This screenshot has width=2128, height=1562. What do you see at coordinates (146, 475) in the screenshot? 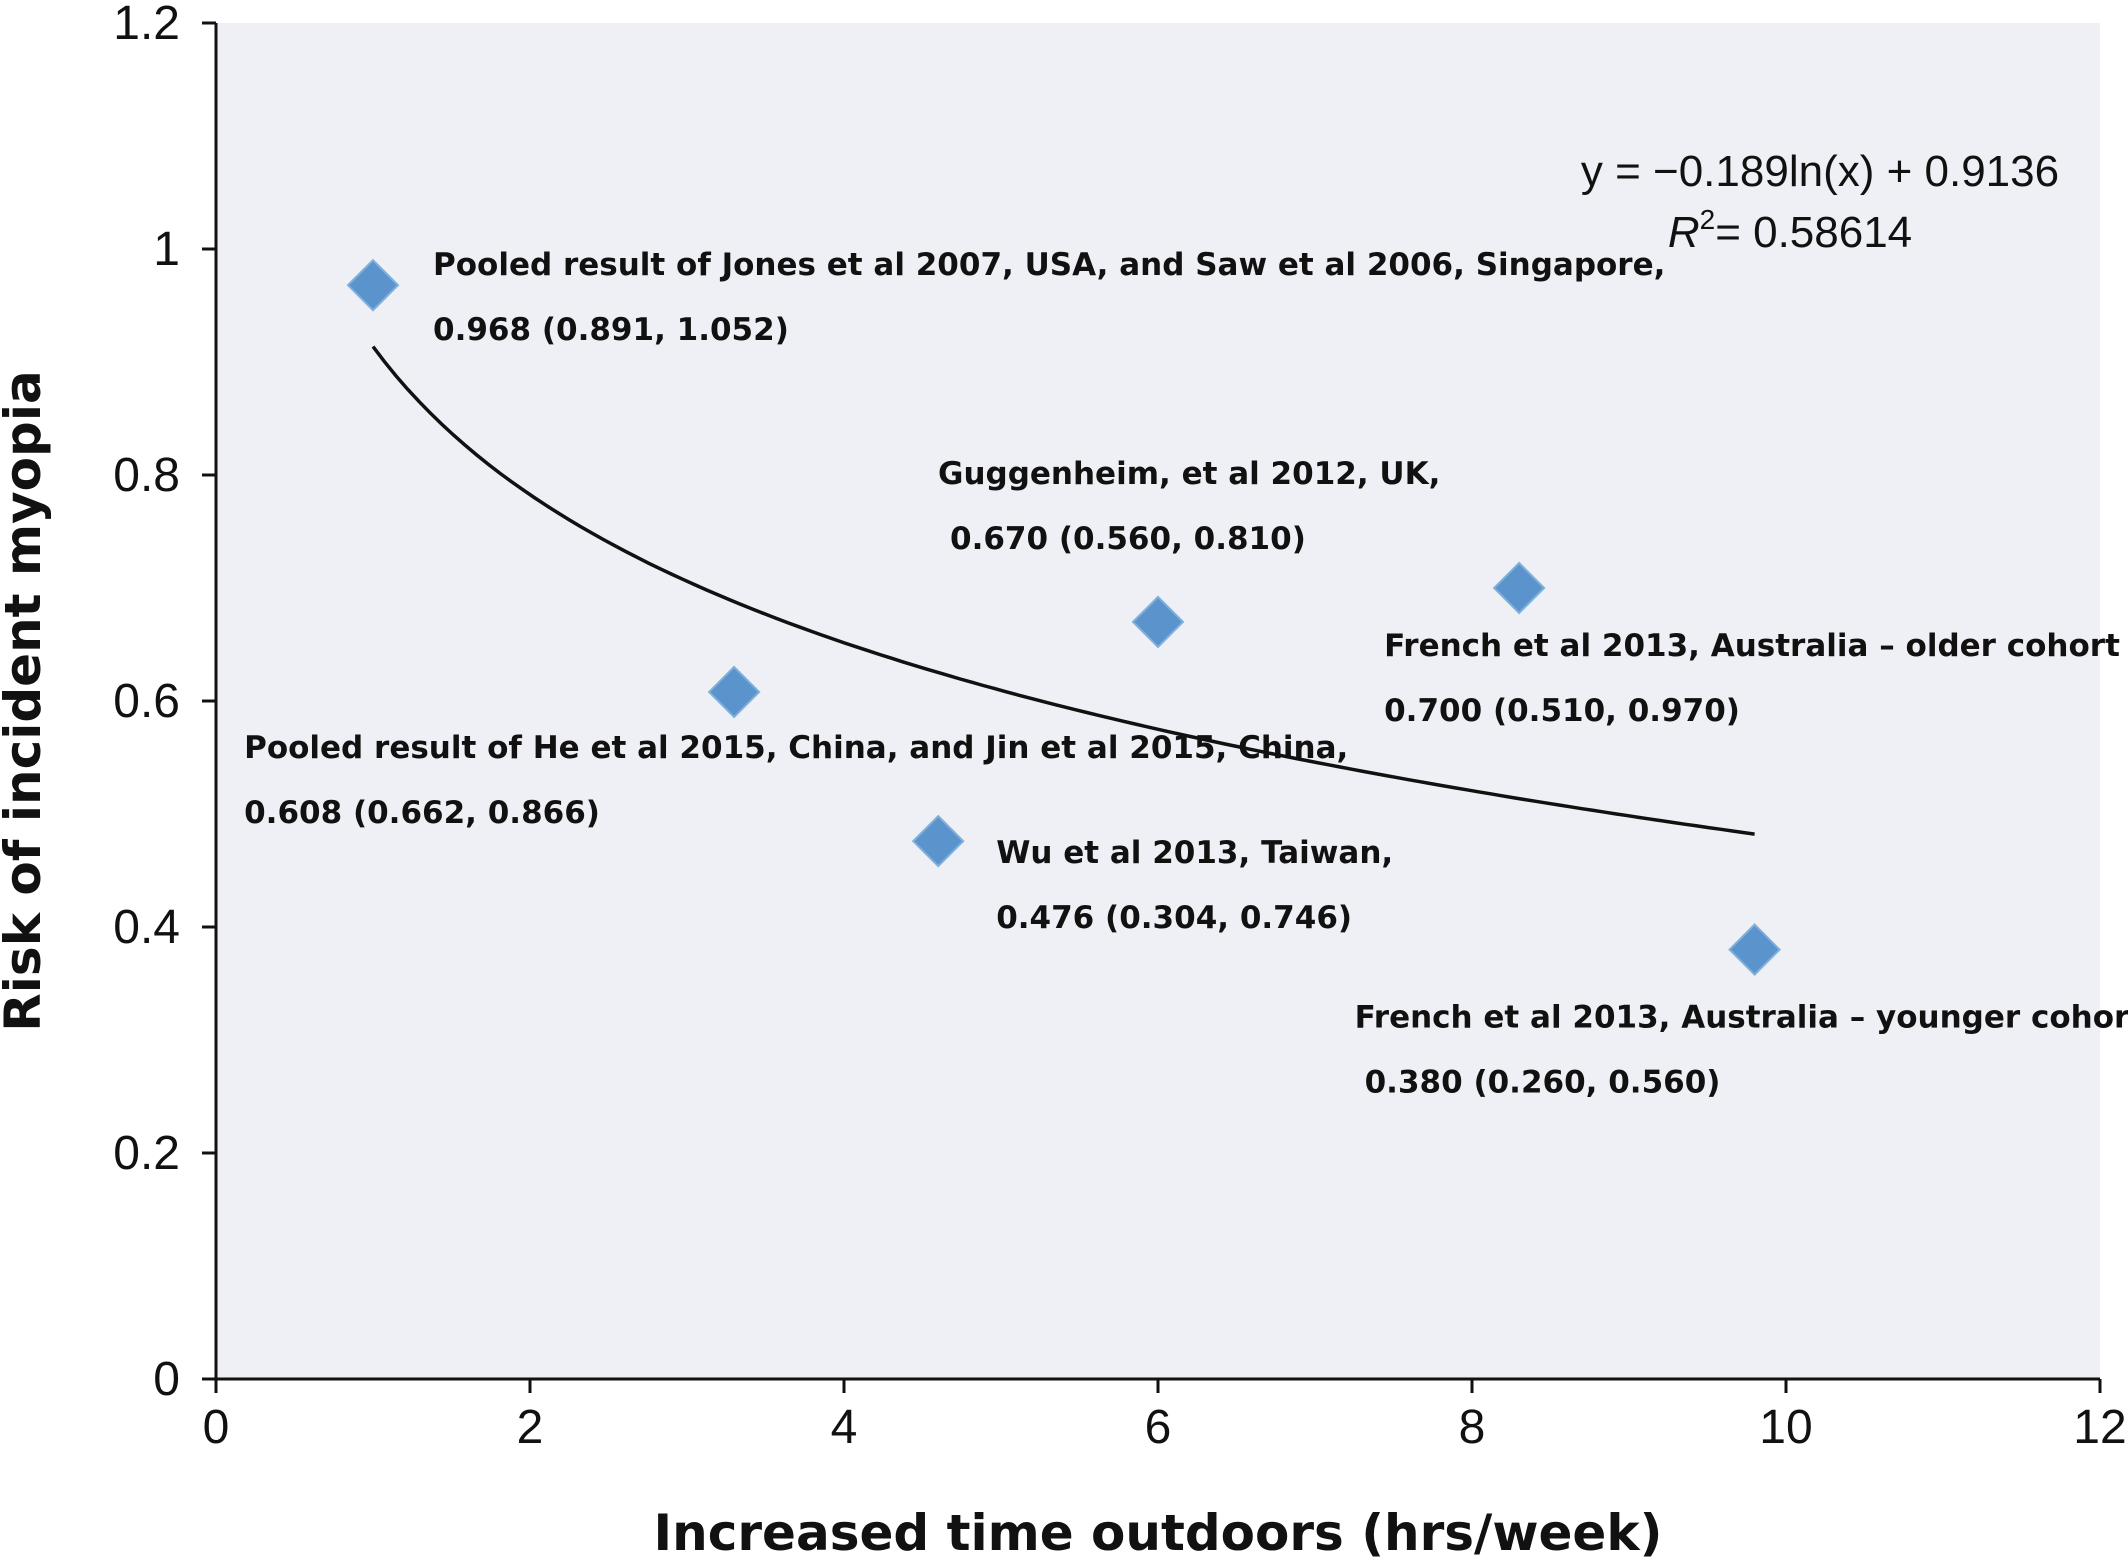
I see `y-tick-label: 0.8` at bounding box center [146, 475].